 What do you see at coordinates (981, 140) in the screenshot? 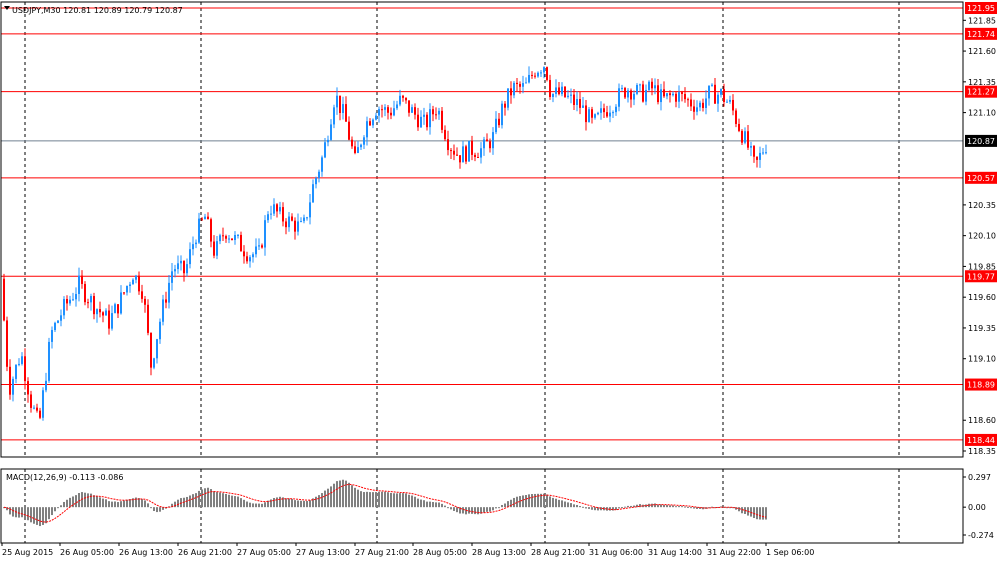
I see `last-price-tag` at bounding box center [981, 140].